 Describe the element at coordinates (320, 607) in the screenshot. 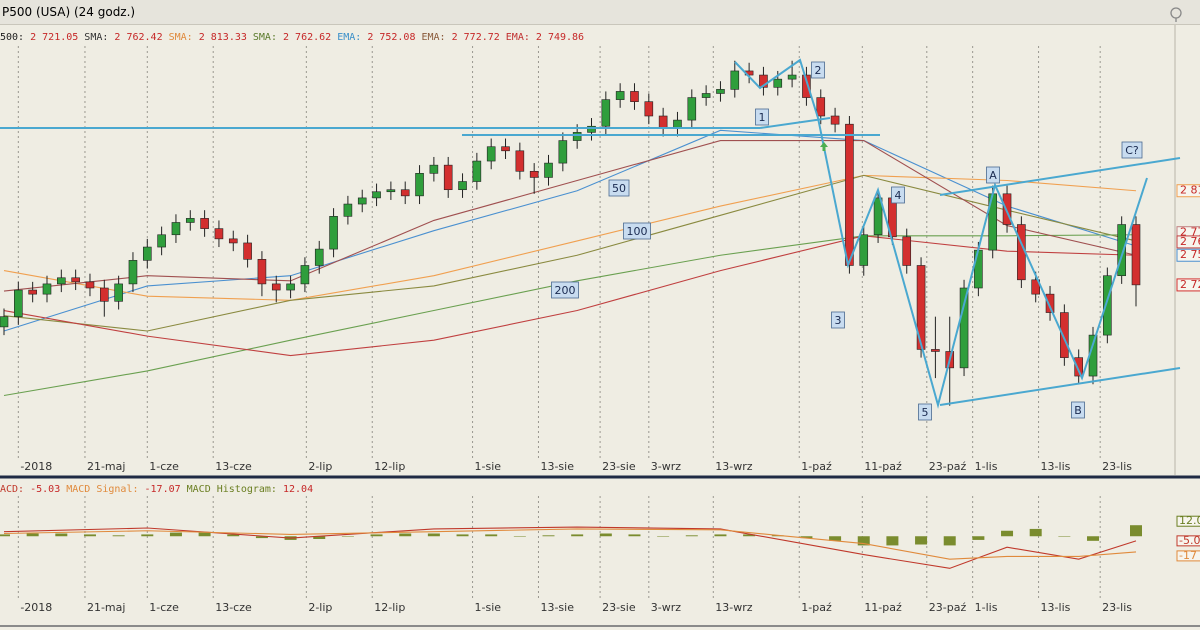

I see `x-tick-label: 2-lip` at that location.